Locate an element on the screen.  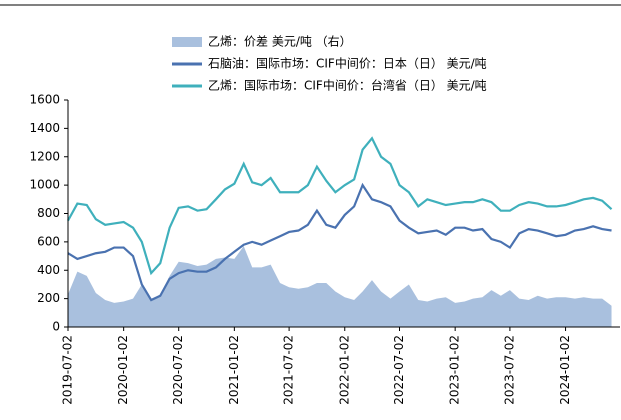
x-tick-label: 2019-07-02 is located at coordinates (68, 370).